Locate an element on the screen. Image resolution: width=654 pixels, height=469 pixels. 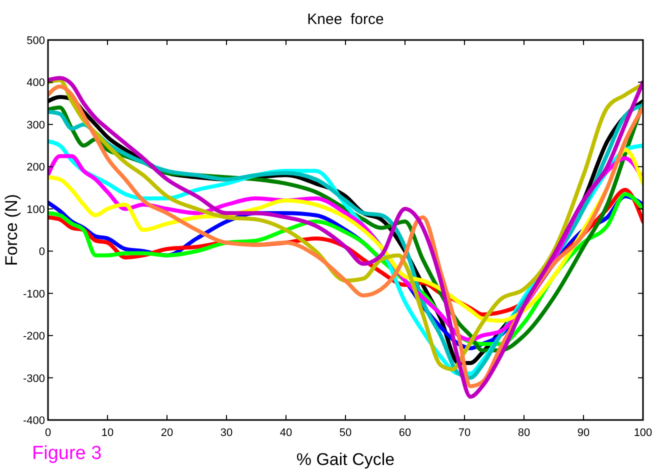
x-tick-label: 100 is located at coordinates (643, 433).